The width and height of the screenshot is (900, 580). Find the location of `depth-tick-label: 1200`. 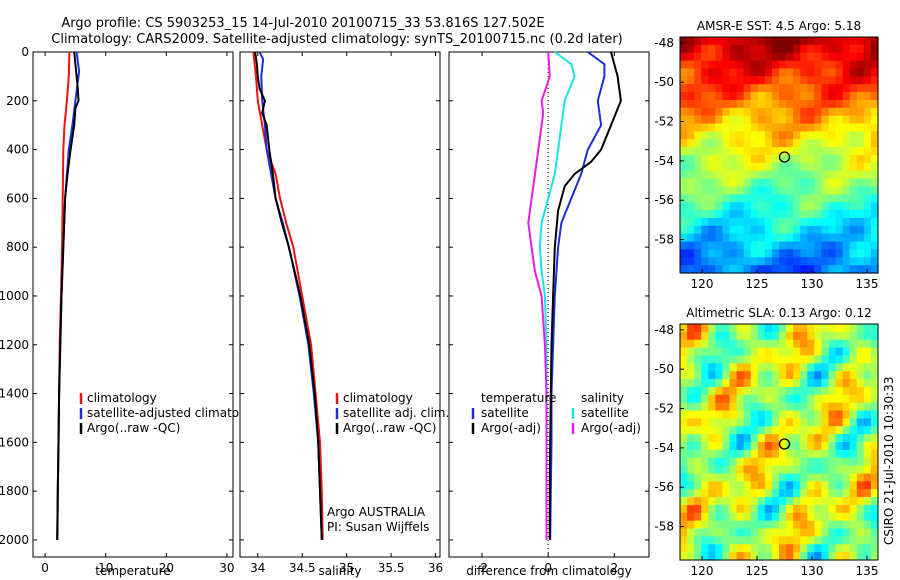

depth-tick-label: 1200 is located at coordinates (14, 345).